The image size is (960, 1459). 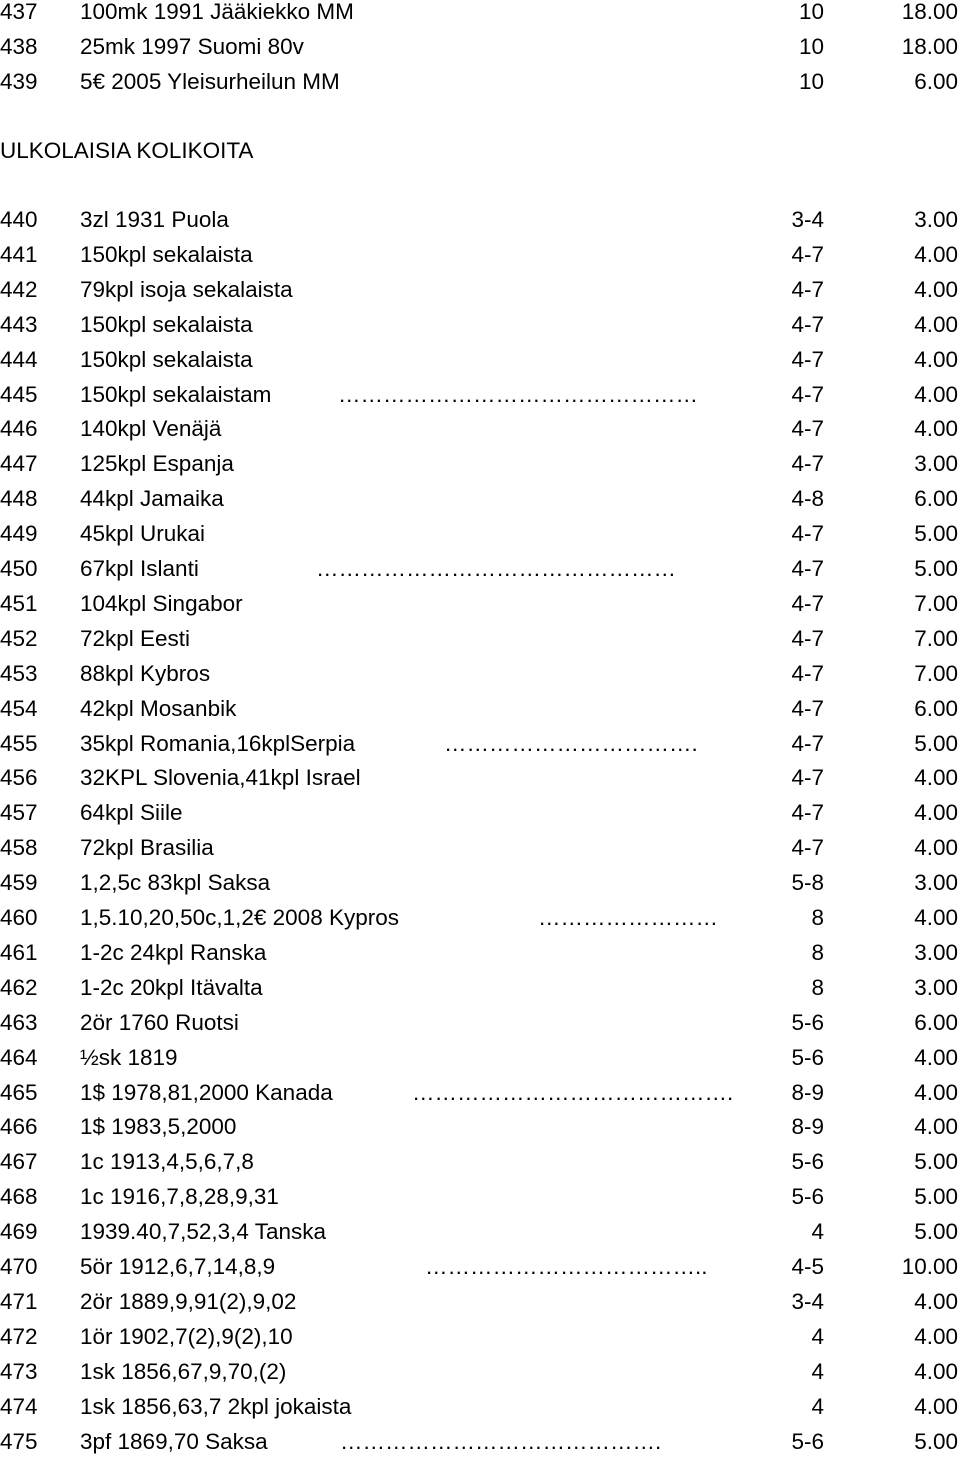 What do you see at coordinates (159, 1022) in the screenshot?
I see `item-description: 2ör 1760 Ruotsi` at bounding box center [159, 1022].